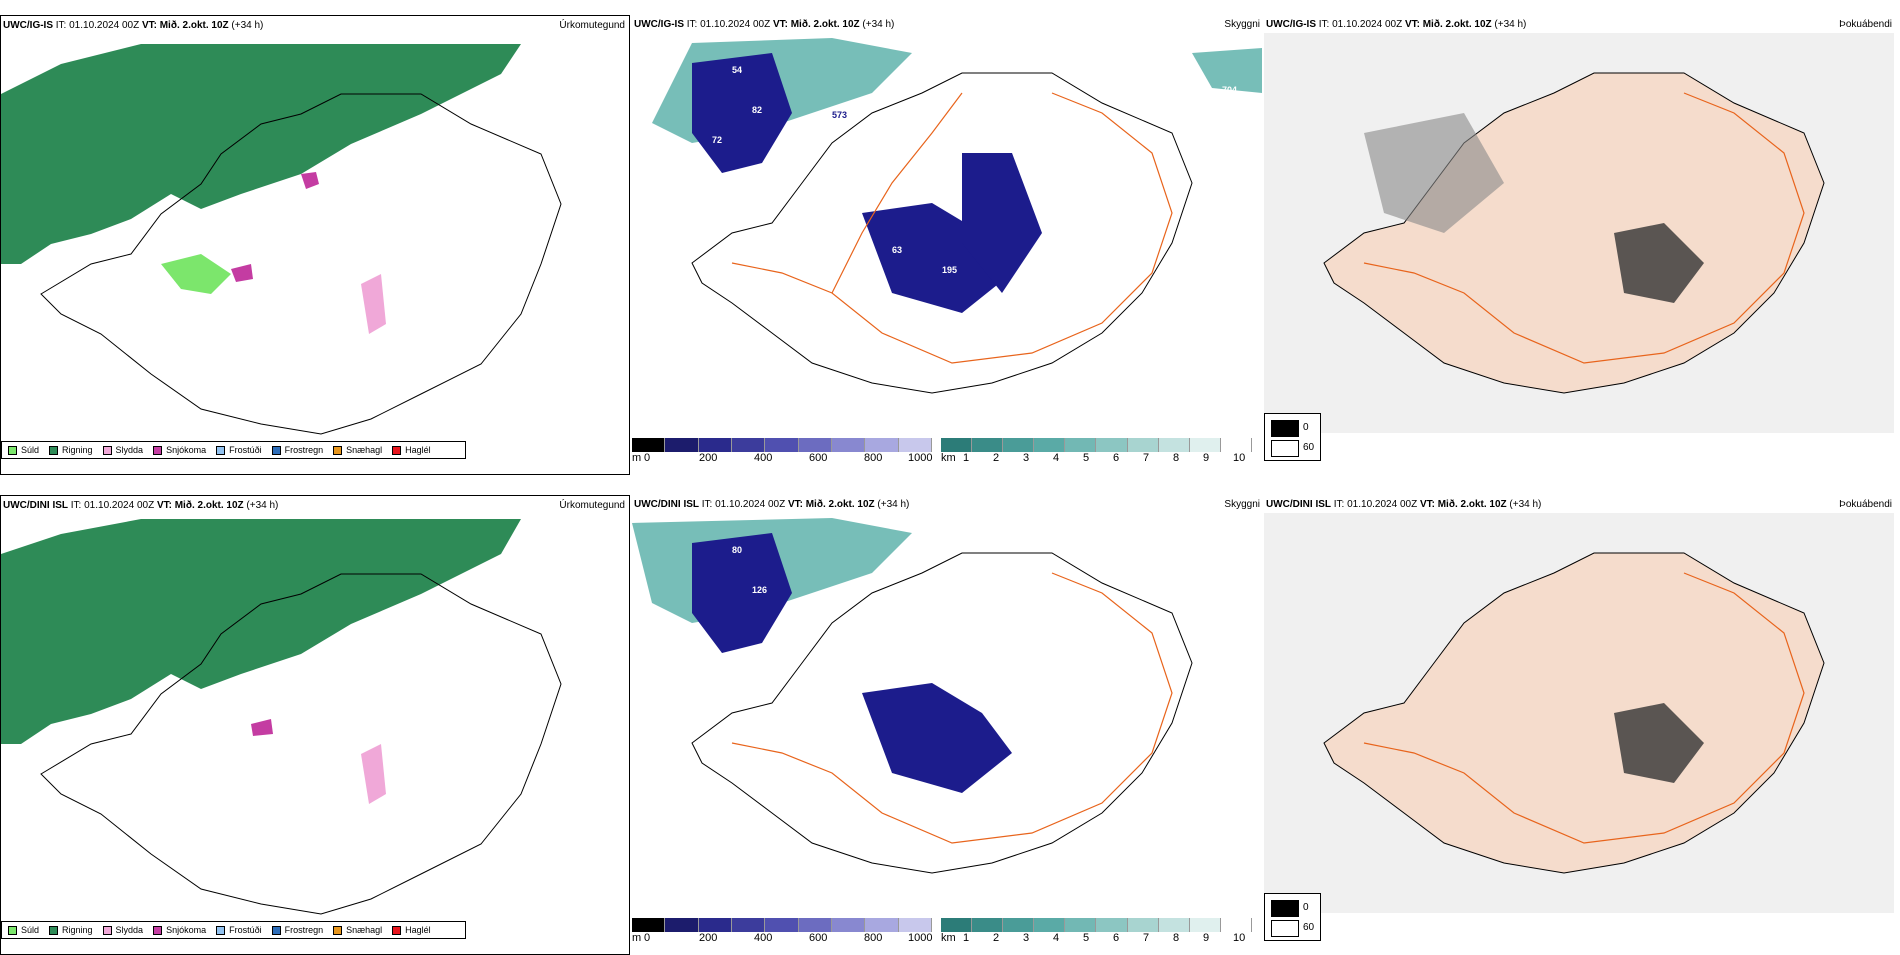 The image size is (1900, 955). What do you see at coordinates (179, 450) in the screenshot?
I see `legend-snow: Snjókoma` at bounding box center [179, 450].